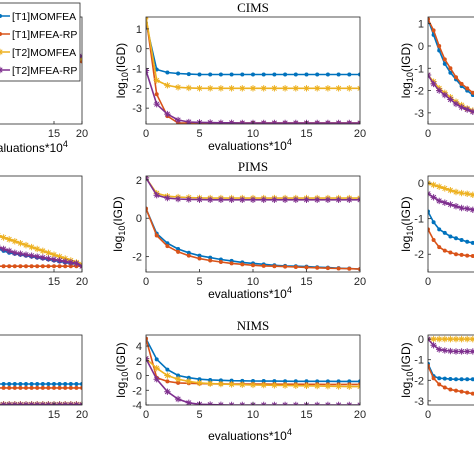 The height and width of the screenshot is (474, 474). I want to click on legend-marker, so click(1, 34).